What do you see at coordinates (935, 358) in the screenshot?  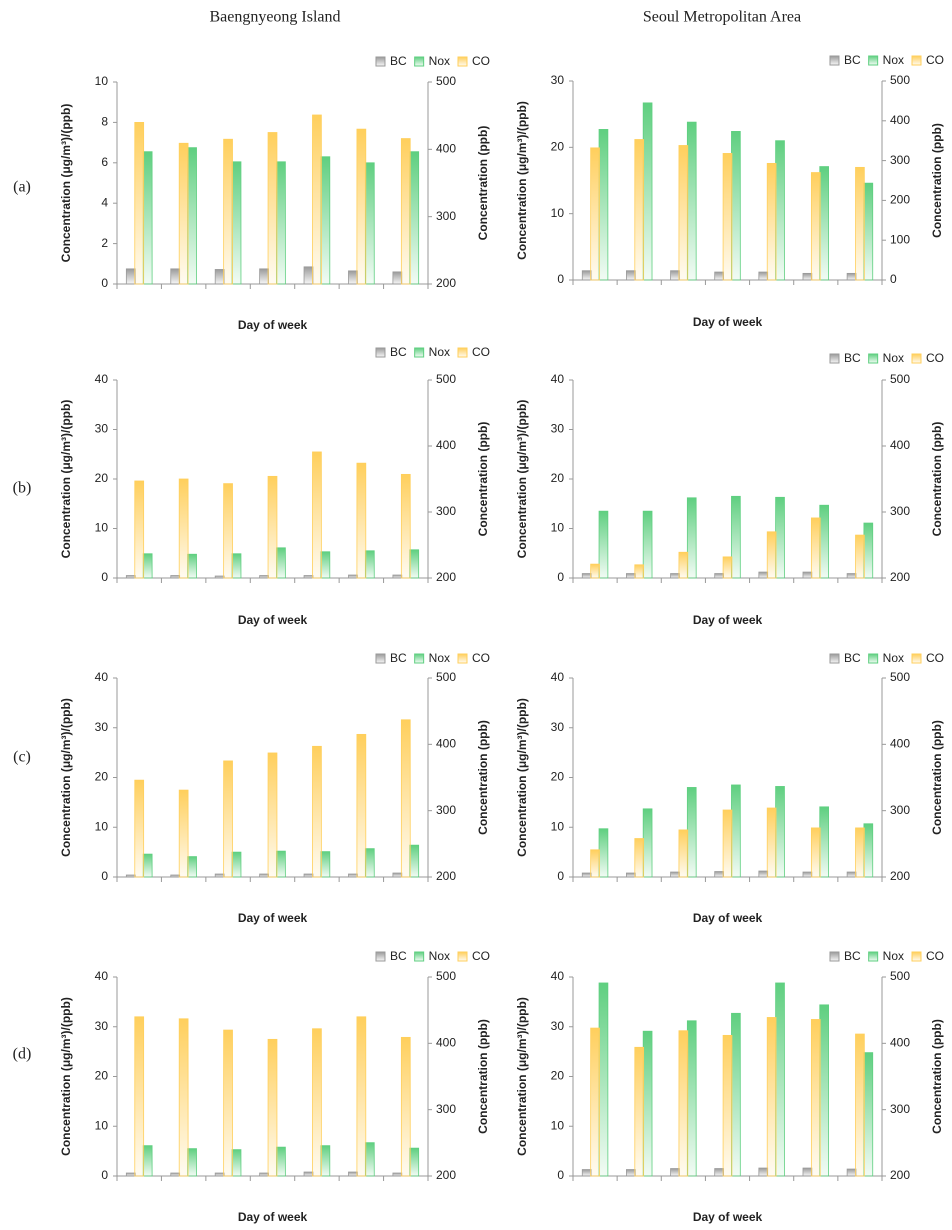 I see `legend-label: CO` at bounding box center [935, 358].